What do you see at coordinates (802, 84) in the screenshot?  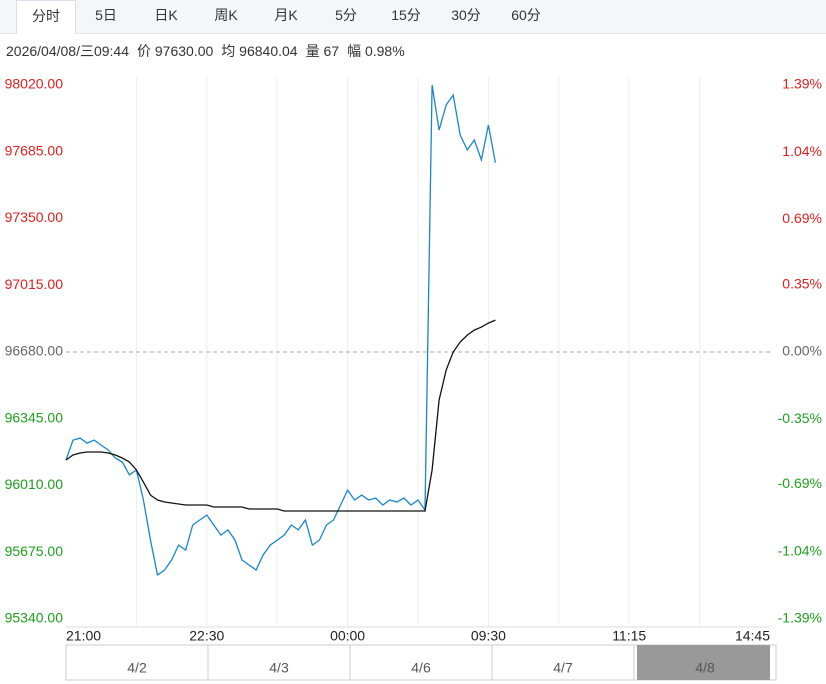 I see `y2-tick-label: 1.39%` at bounding box center [802, 84].